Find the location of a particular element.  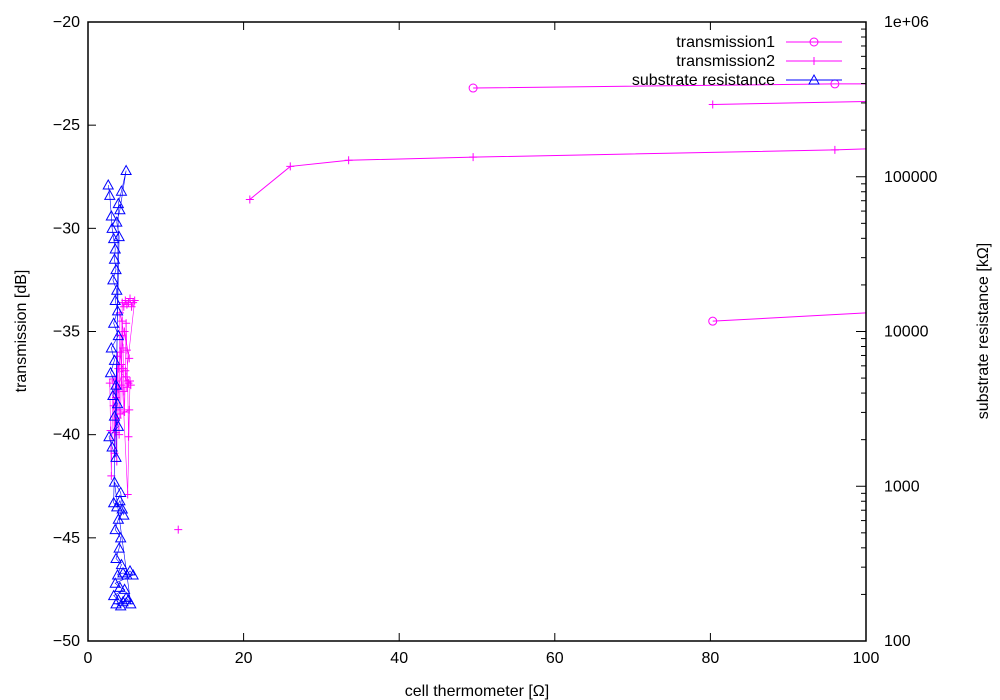

x-tick-label: 40 is located at coordinates (399, 658).